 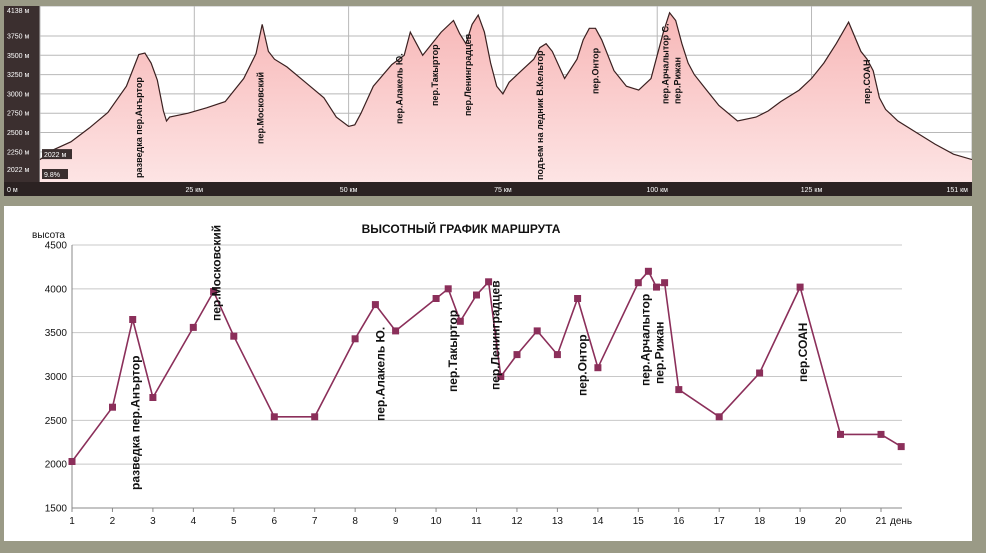 What do you see at coordinates (801, 521) in the screenshot?
I see `x-tick-label: 19` at bounding box center [801, 521].